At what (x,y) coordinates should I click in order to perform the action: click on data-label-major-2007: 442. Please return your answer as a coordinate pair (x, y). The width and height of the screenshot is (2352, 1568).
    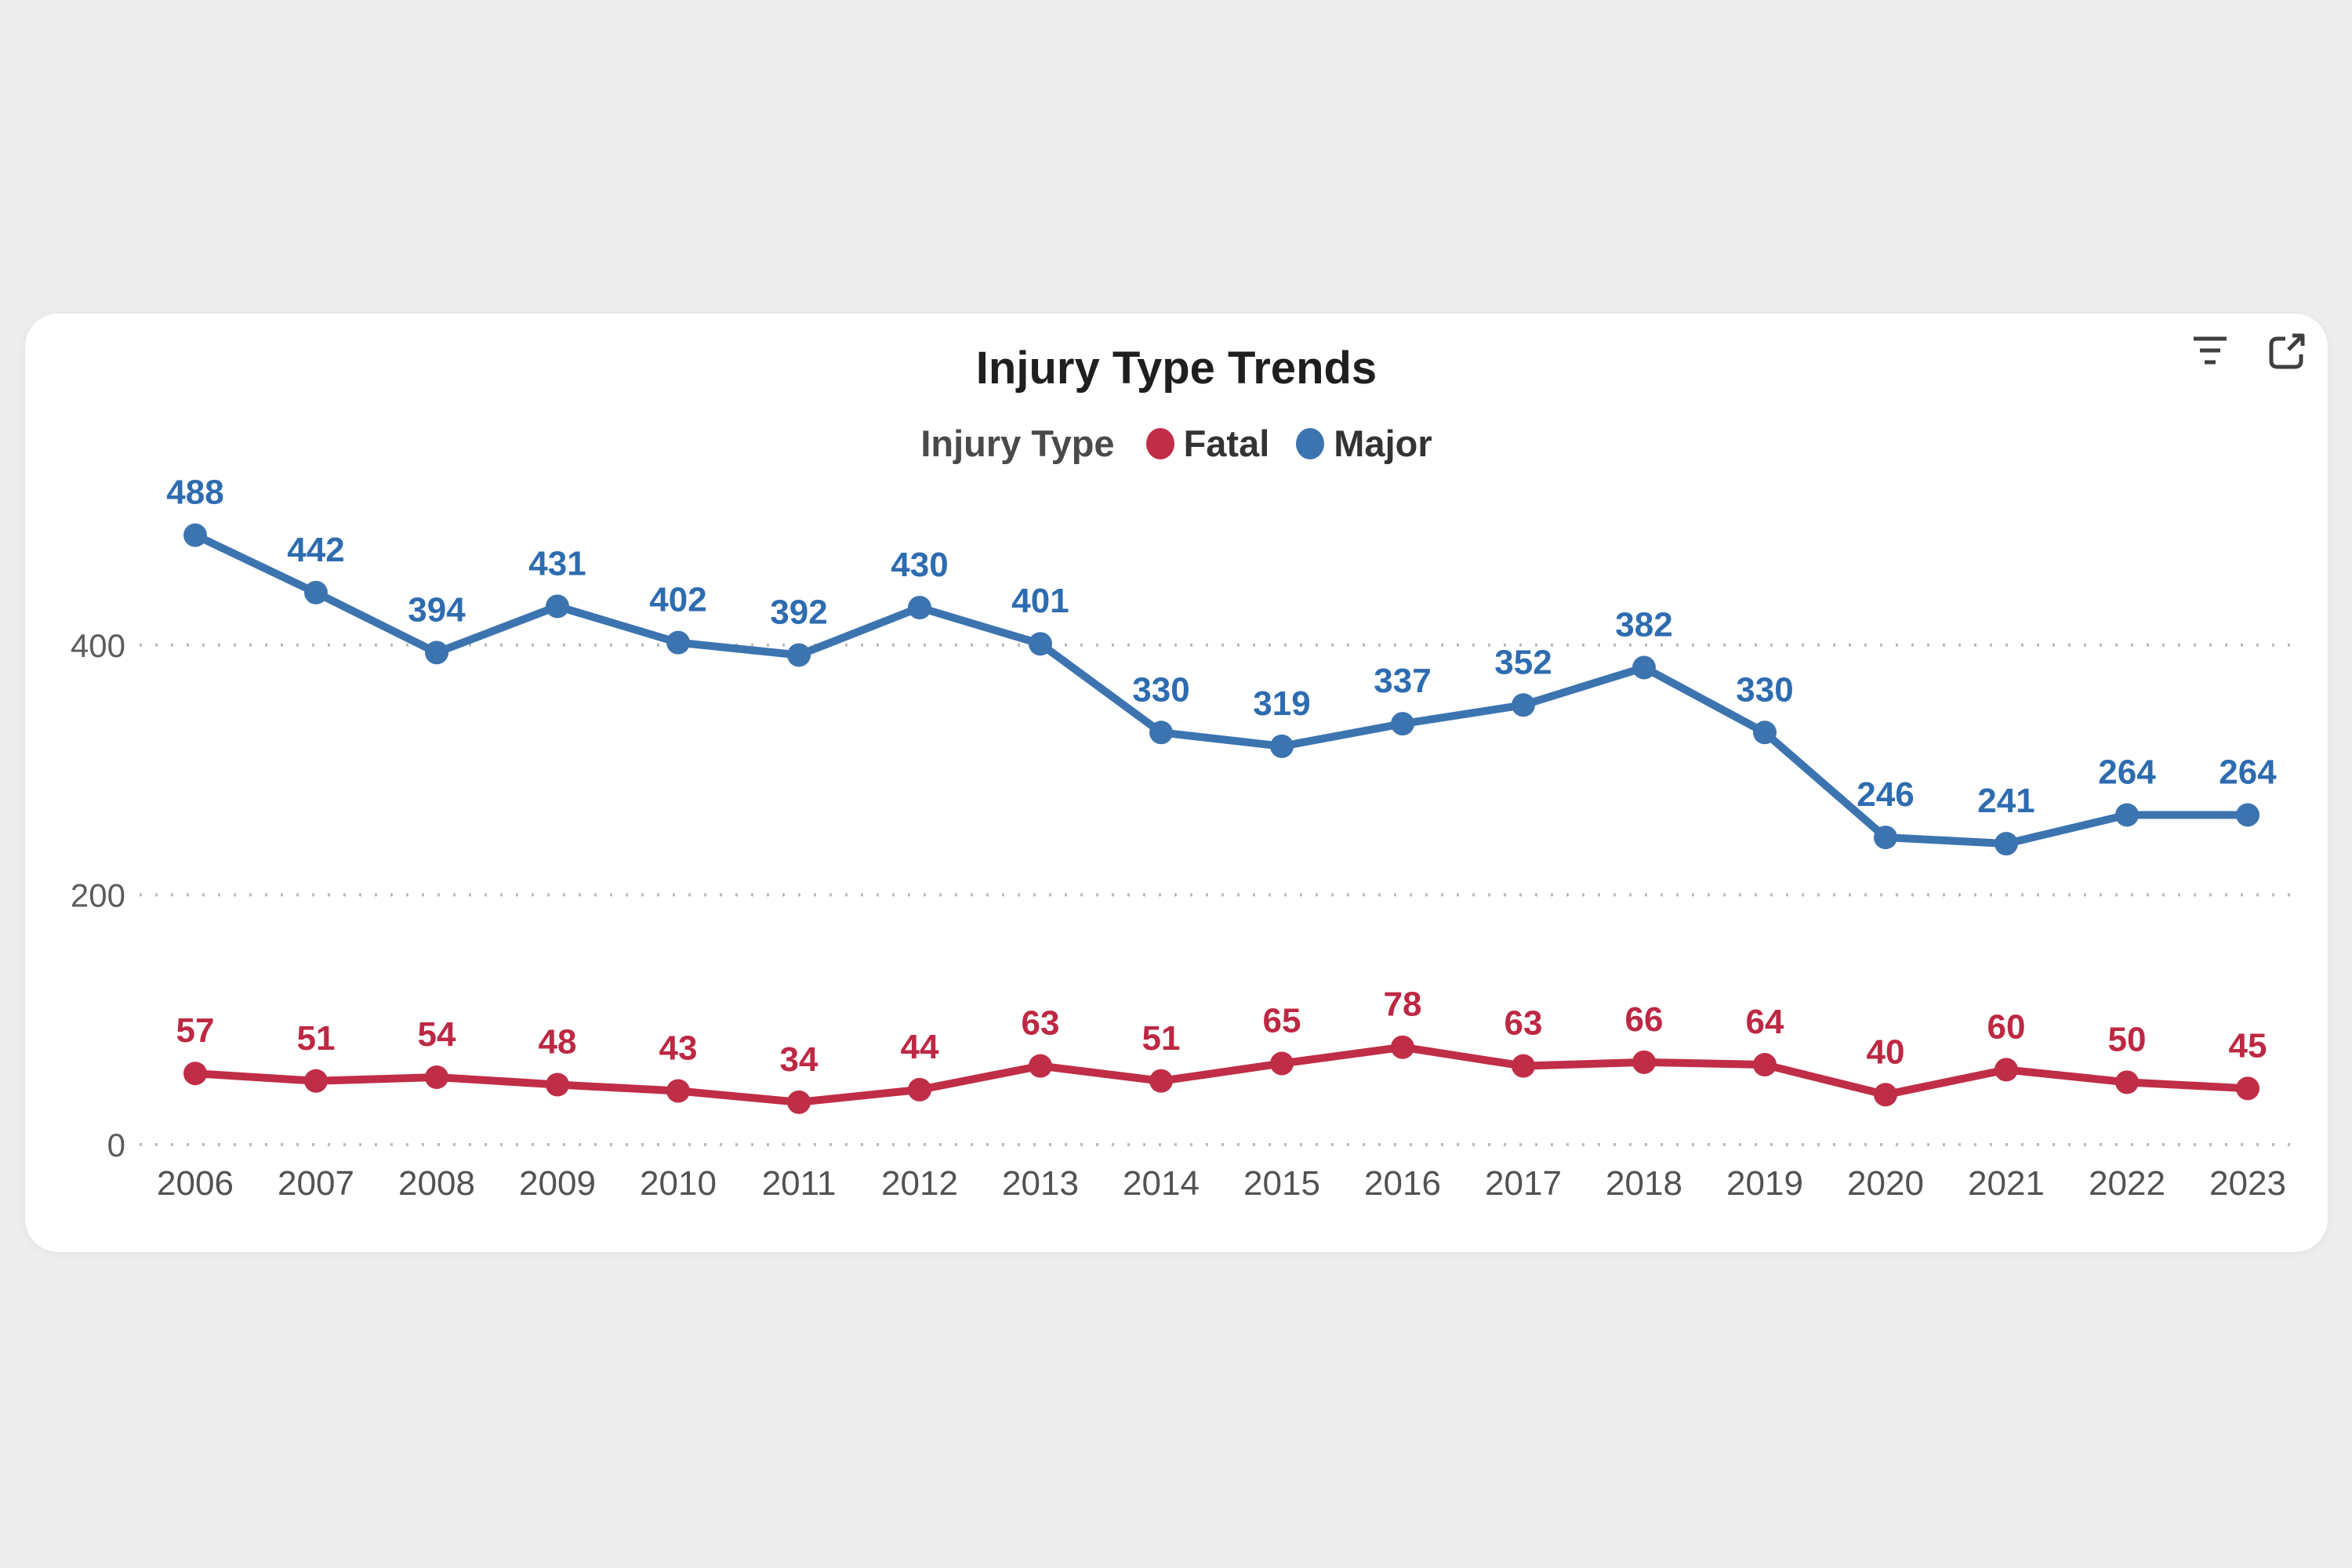
    Looking at the image, I should click on (315, 550).